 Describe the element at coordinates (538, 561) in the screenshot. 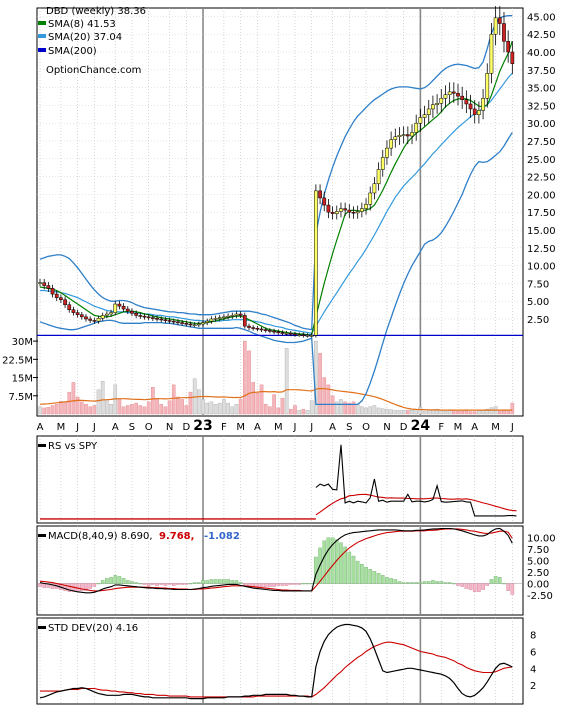

I see `macd-tick-label: 5.00` at that location.